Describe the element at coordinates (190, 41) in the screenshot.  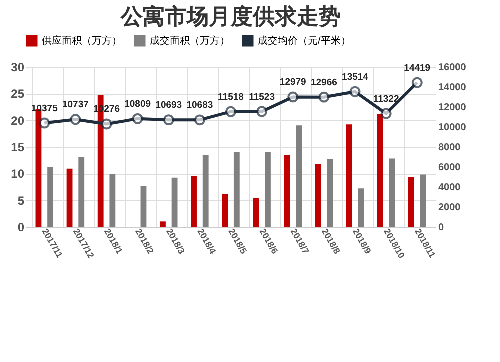
I see `legend-label: 成交面积（万方）` at that location.